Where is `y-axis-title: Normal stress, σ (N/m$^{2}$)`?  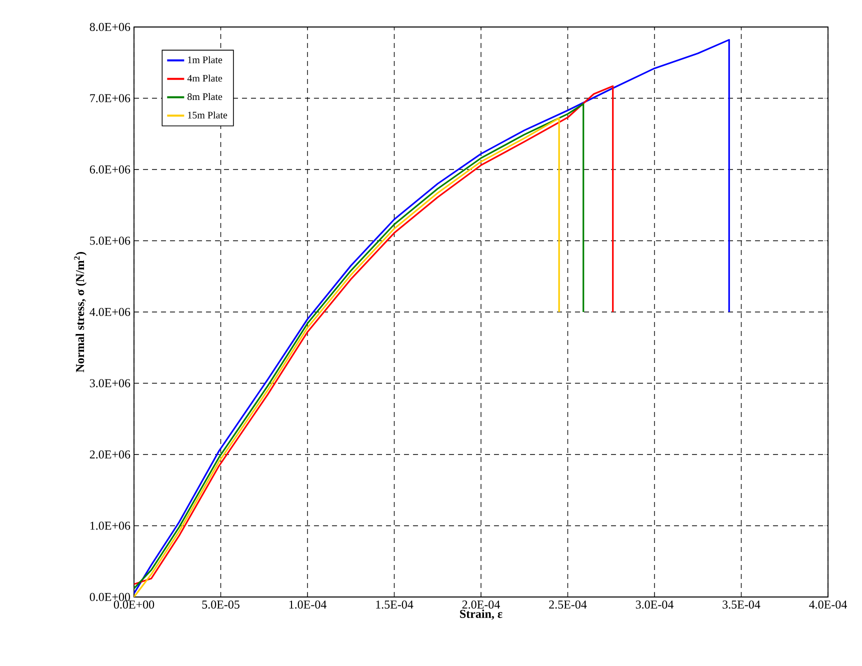 y-axis-title: Normal stress, σ (N/m$^{2}$) is located at coordinates (80, 312).